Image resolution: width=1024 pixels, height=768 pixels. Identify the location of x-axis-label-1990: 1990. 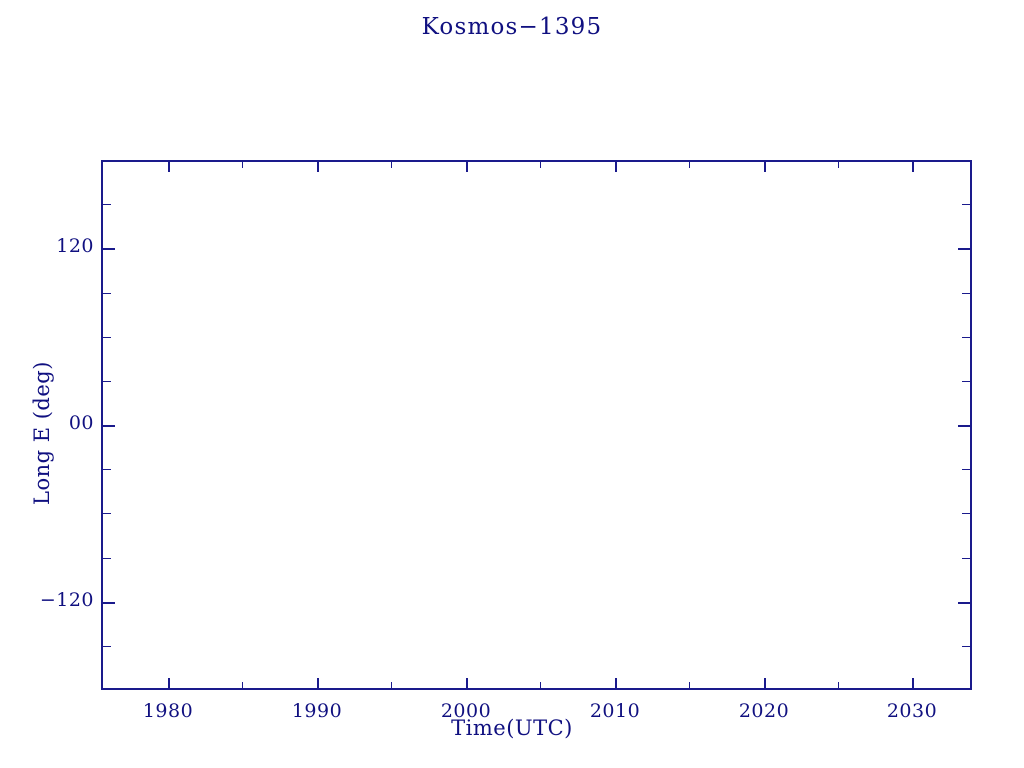
(317, 711).